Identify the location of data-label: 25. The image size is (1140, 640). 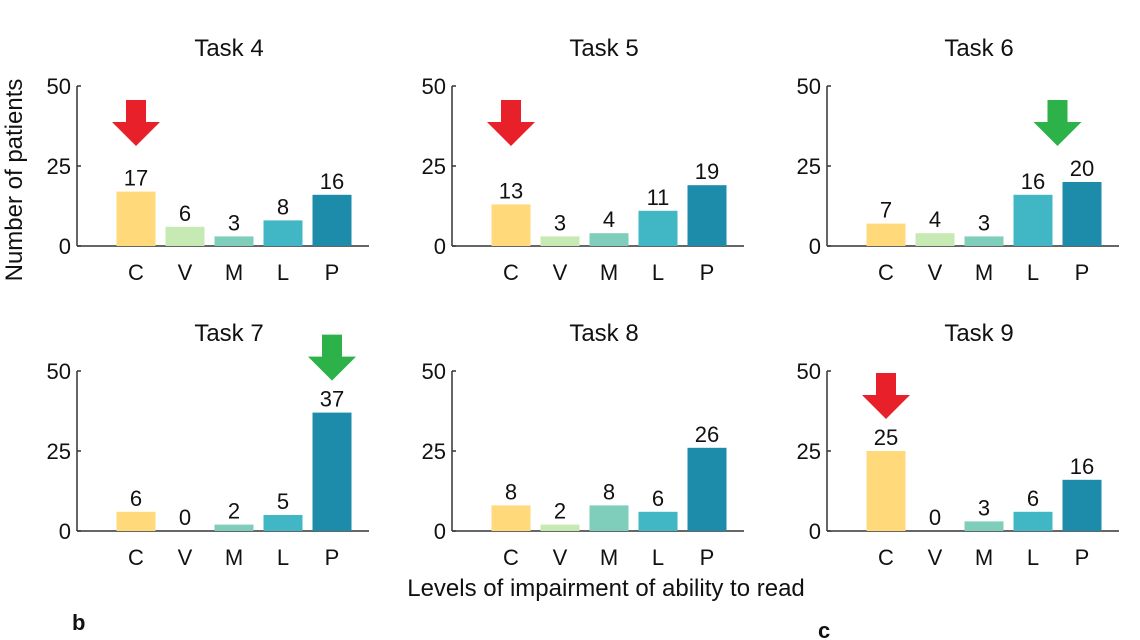
(886, 437).